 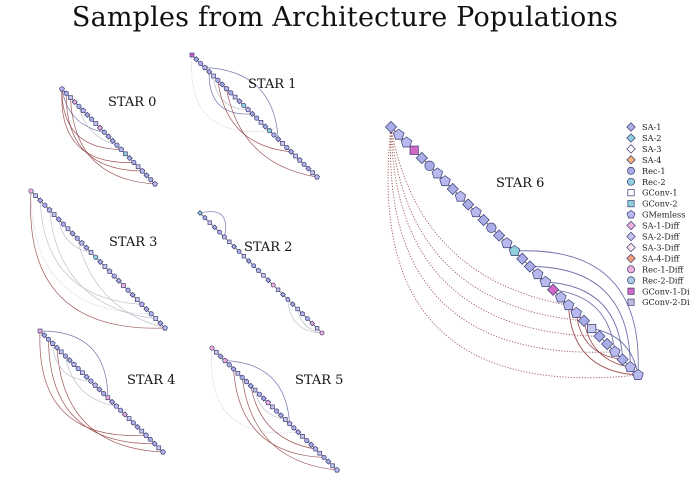 What do you see at coordinates (646, 182) in the screenshot?
I see `legend-item: Rec-2` at bounding box center [646, 182].